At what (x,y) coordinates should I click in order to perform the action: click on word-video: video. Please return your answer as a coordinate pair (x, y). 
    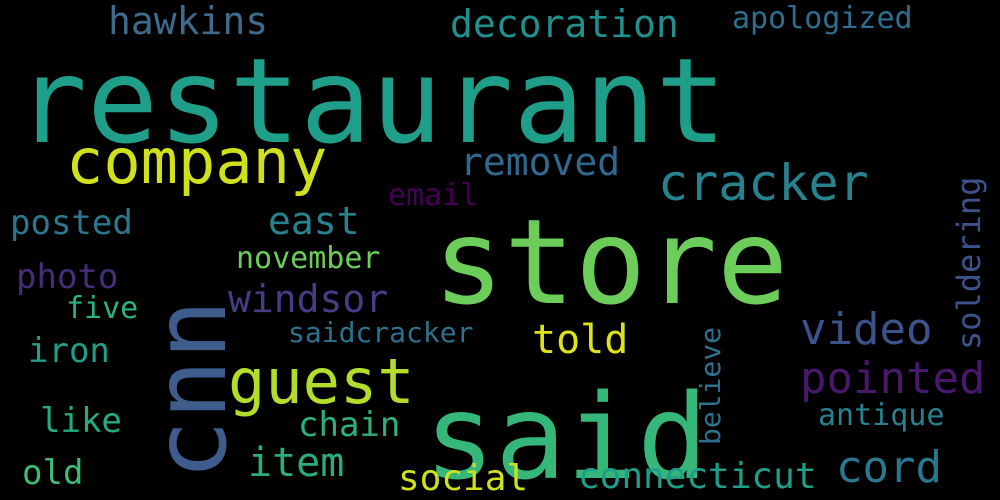
    Looking at the image, I should click on (866, 329).